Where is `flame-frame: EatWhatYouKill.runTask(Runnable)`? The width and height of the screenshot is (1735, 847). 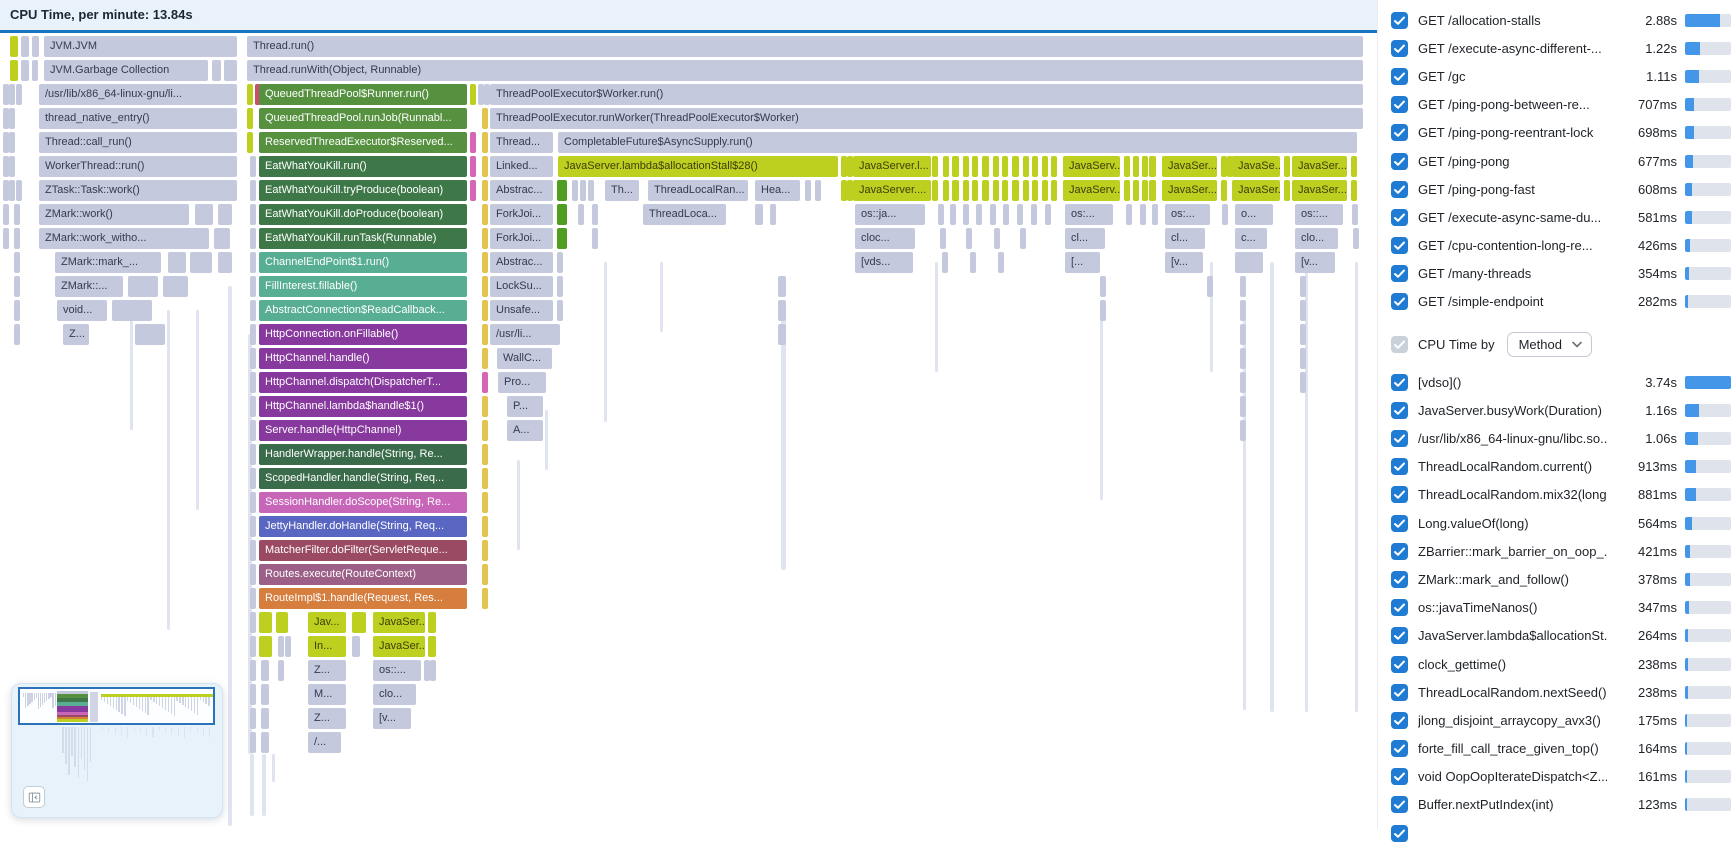
flame-frame: EatWhatYouKill.runTask(Runnable) is located at coordinates (363, 238).